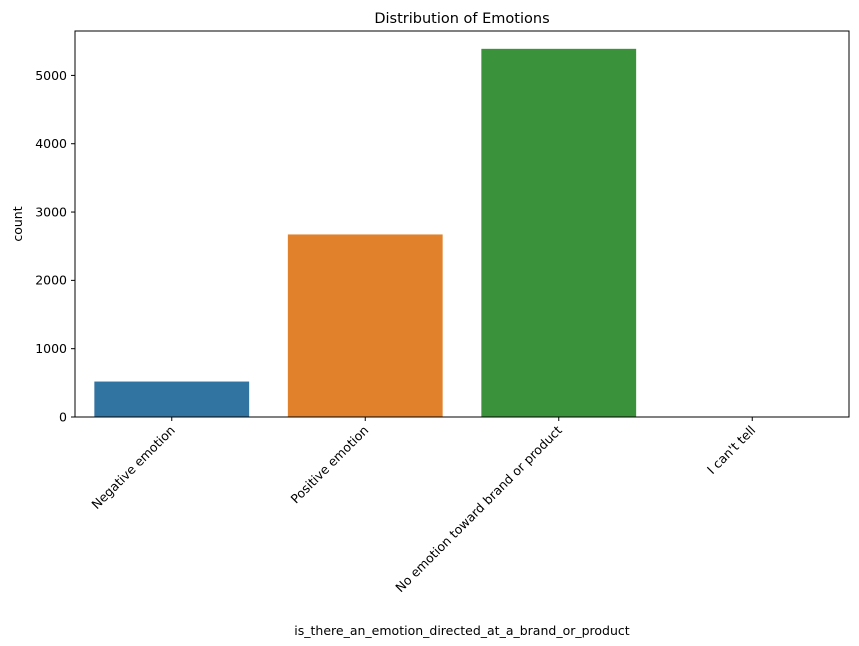 The height and width of the screenshot is (646, 859). What do you see at coordinates (17, 223) in the screenshot?
I see `y-axis-label: count` at bounding box center [17, 223].